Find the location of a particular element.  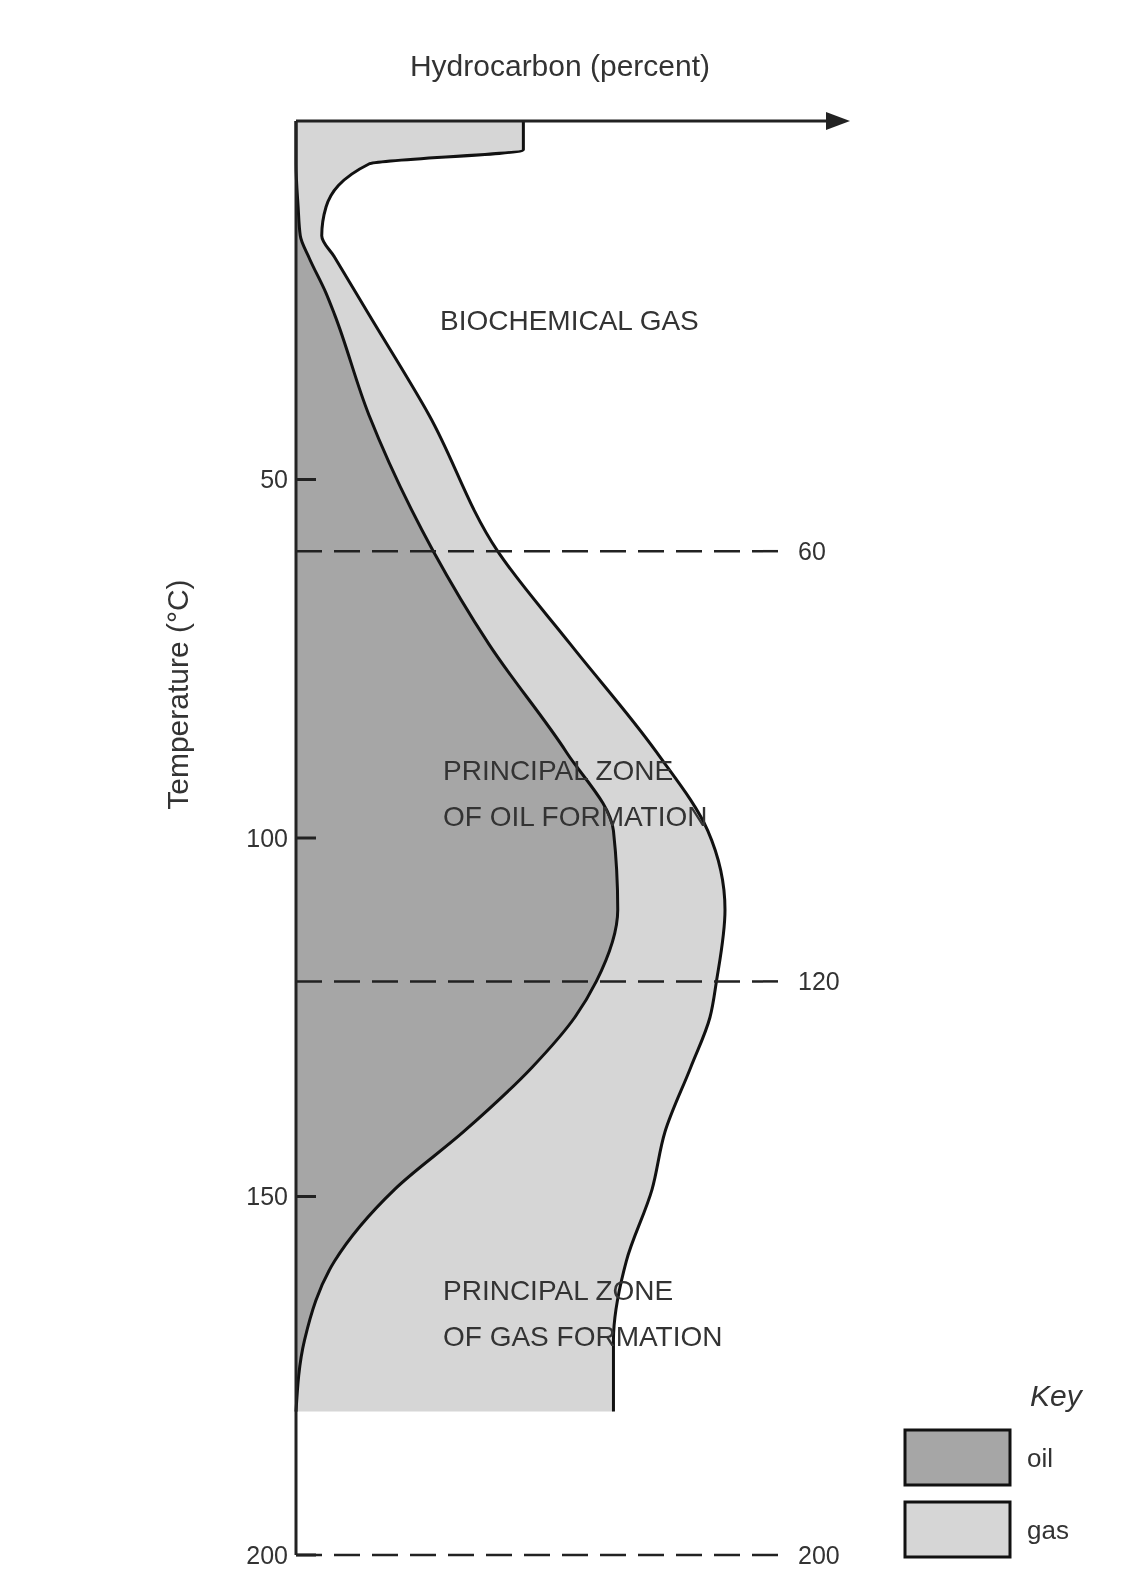

y-axis-title: Temperature (°C) is located at coordinates (177, 694).